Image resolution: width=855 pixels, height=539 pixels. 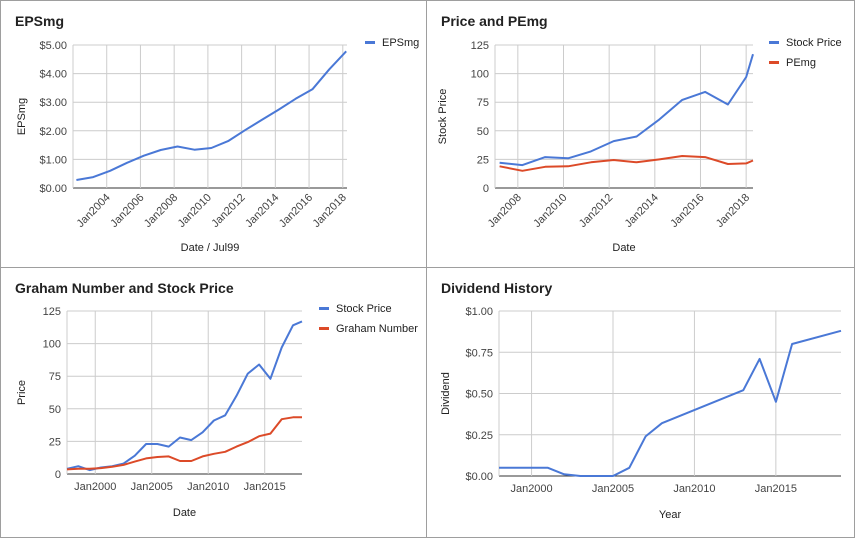 I want to click on series-line-epsmg, so click(x=211, y=115).